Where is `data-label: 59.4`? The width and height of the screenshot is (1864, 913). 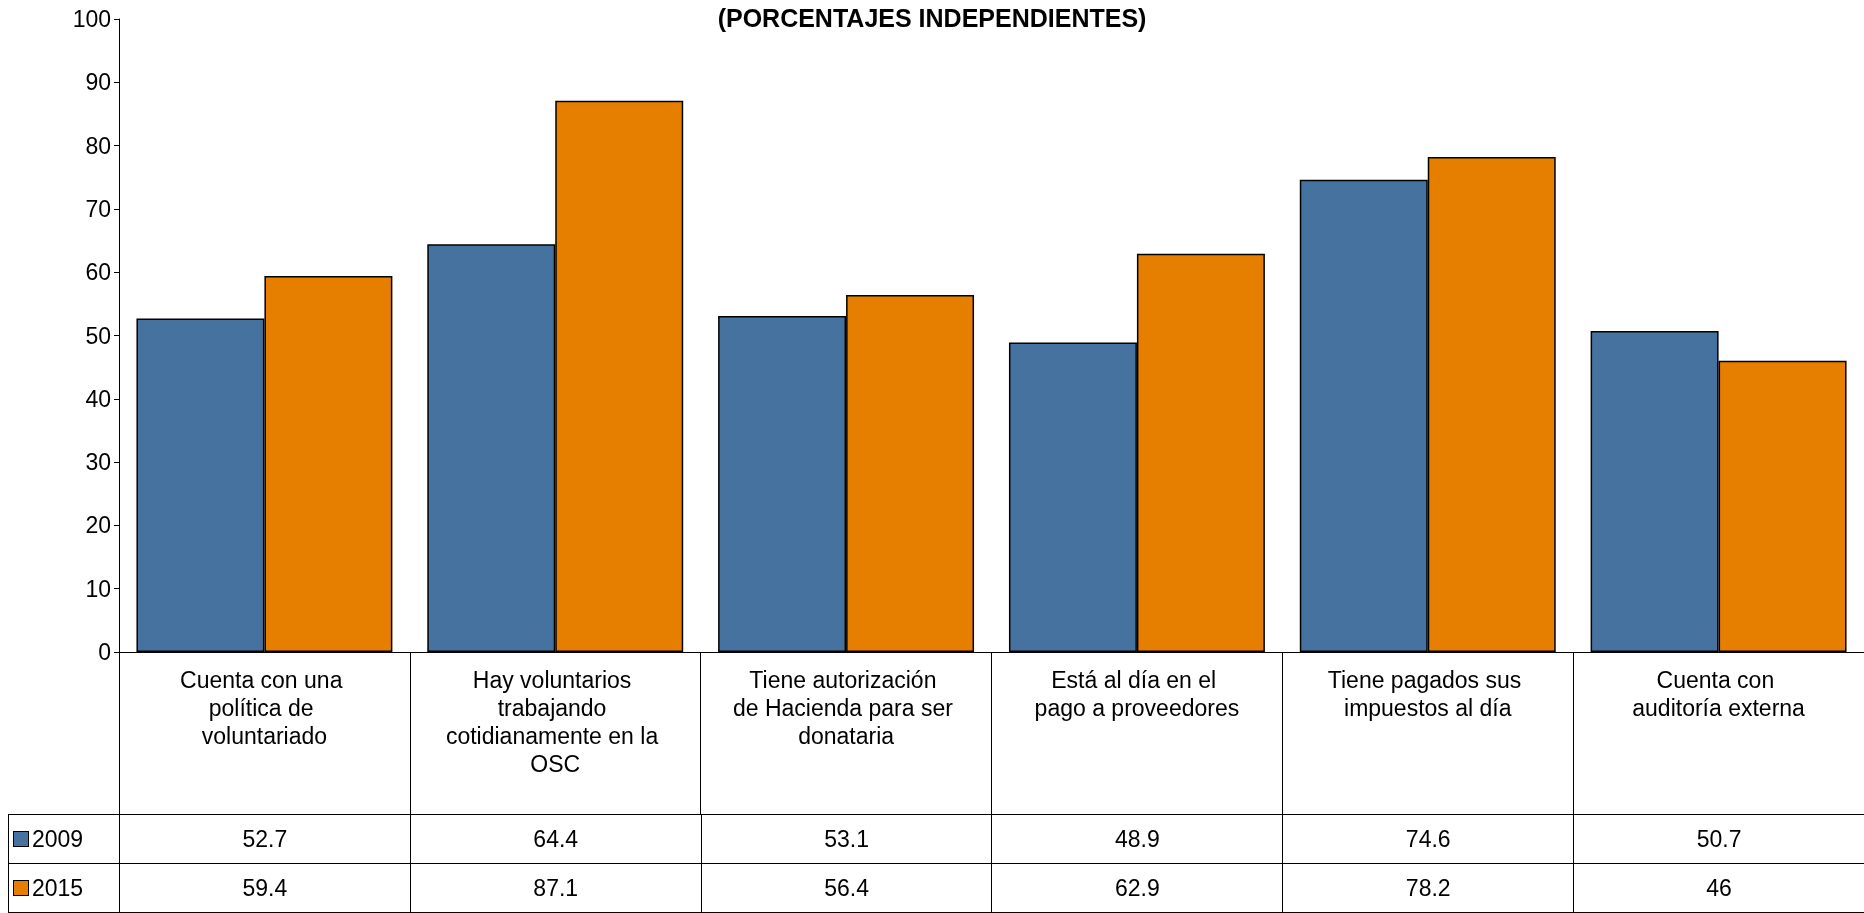 data-label: 59.4 is located at coordinates (265, 888).